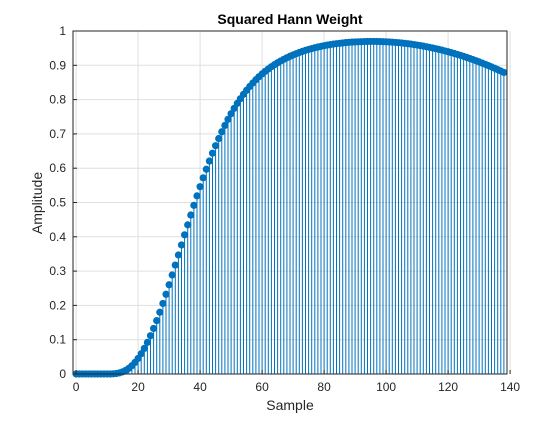 This screenshot has width=560, height=425. I want to click on y-tick-label: 0.6, so click(57, 168).